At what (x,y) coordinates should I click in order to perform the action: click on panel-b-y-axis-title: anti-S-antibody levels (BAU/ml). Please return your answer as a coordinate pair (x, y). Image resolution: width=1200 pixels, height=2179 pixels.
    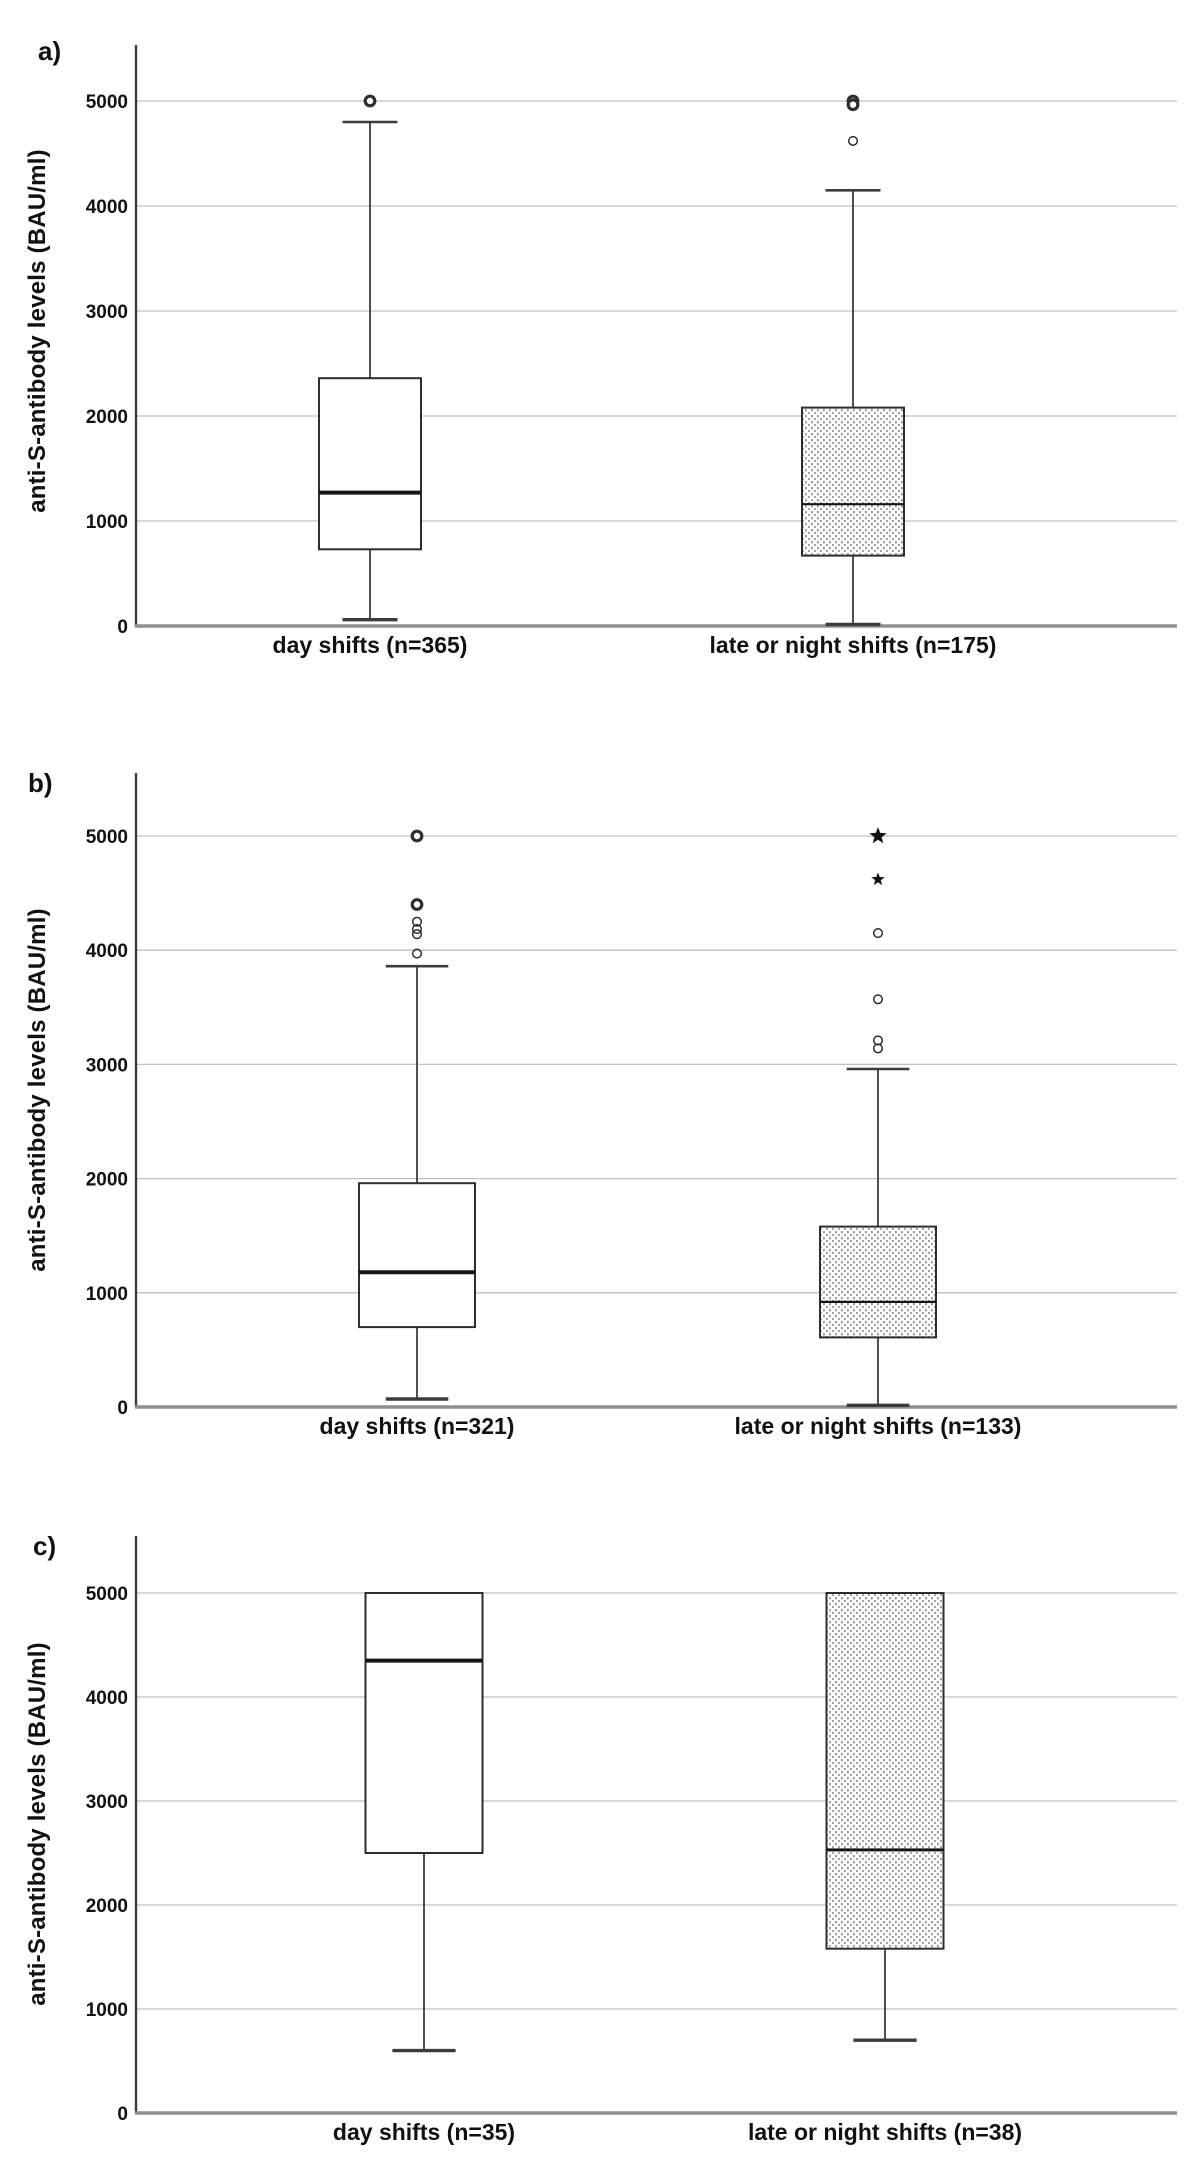
    Looking at the image, I should click on (37, 1090).